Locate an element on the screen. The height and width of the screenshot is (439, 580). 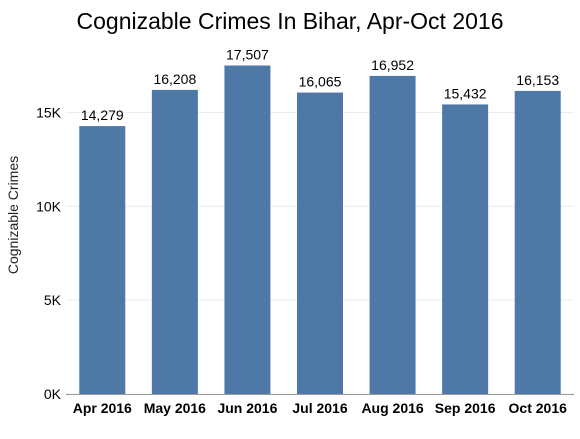
x-tick-label: May 2016 is located at coordinates (175, 408).